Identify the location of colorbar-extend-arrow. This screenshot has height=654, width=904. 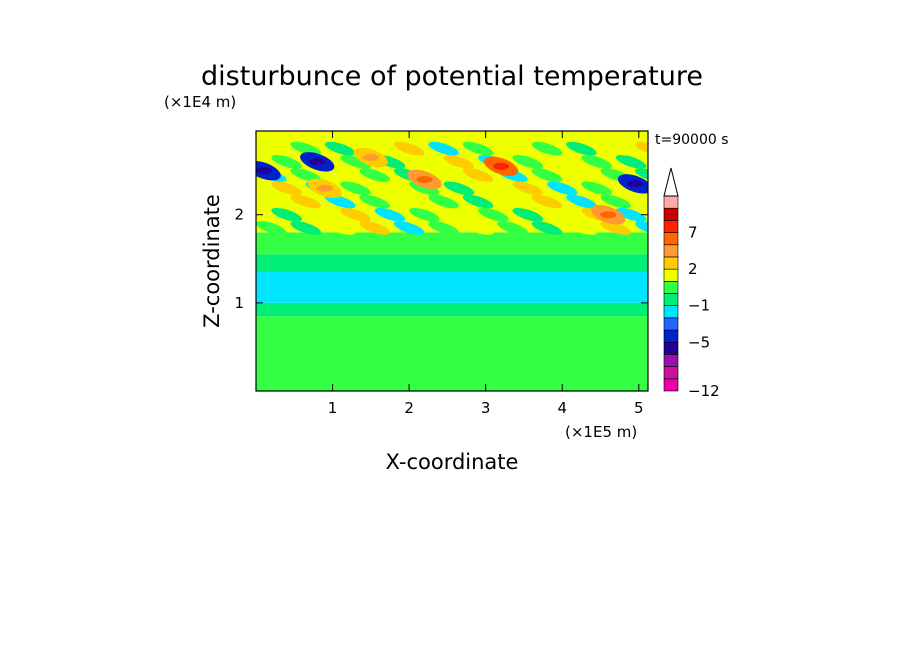
(671, 182).